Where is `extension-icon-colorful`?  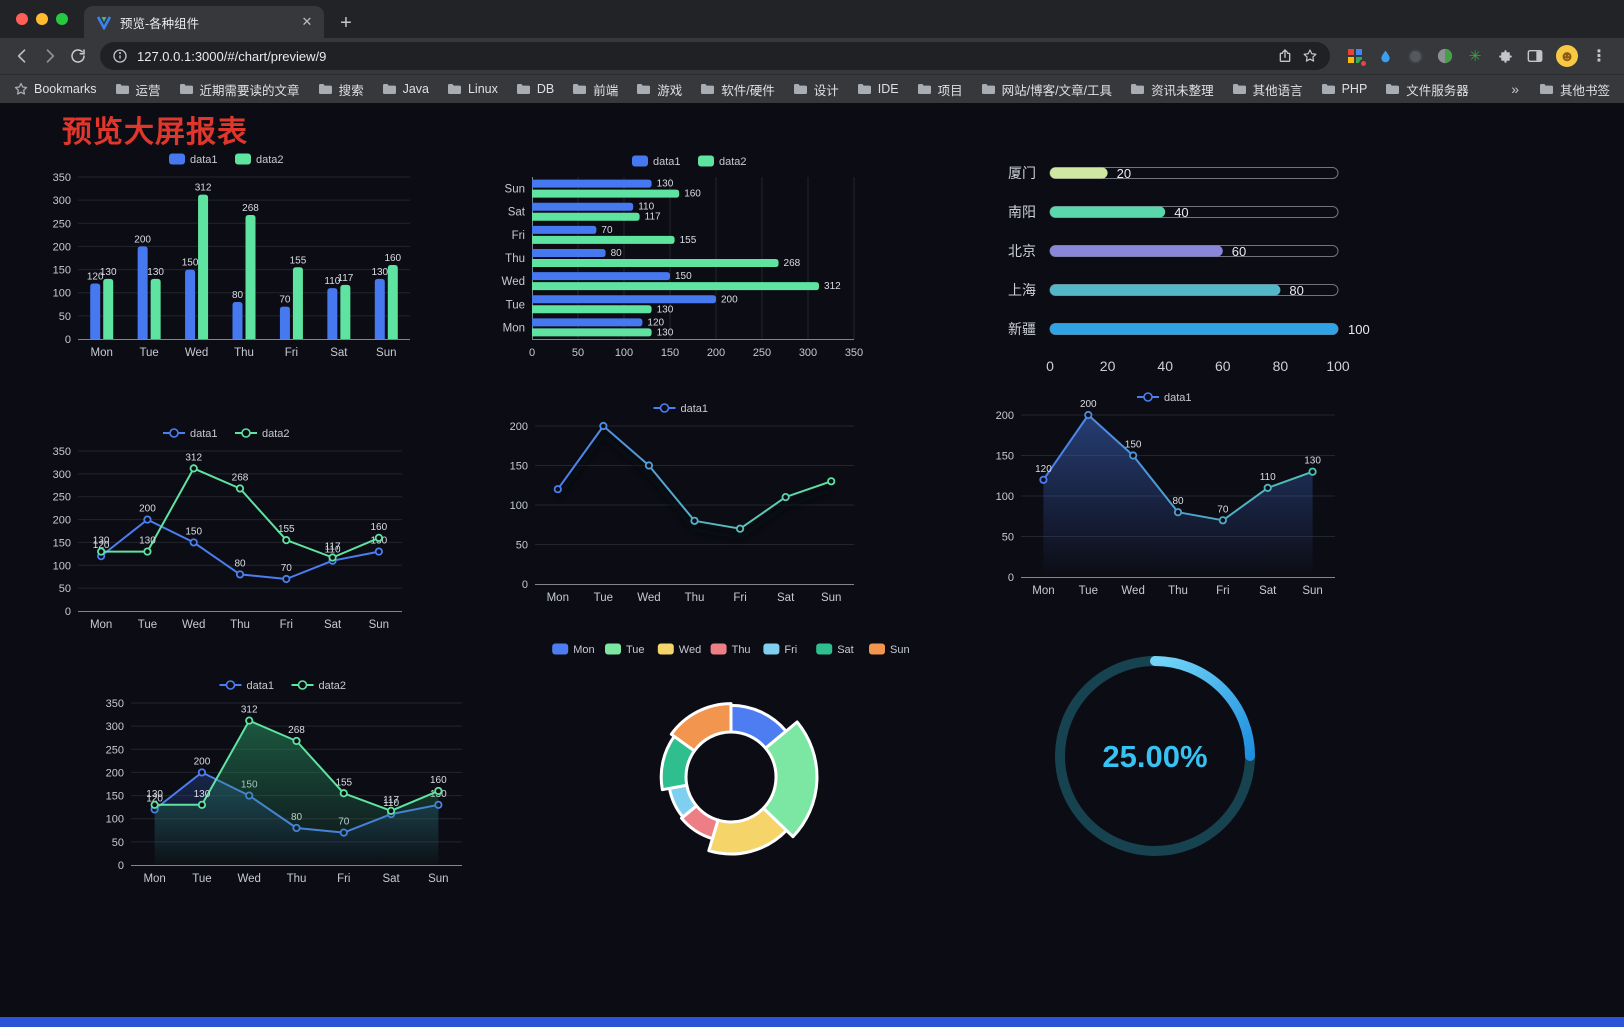
extension-icon-colorful is located at coordinates (1357, 57).